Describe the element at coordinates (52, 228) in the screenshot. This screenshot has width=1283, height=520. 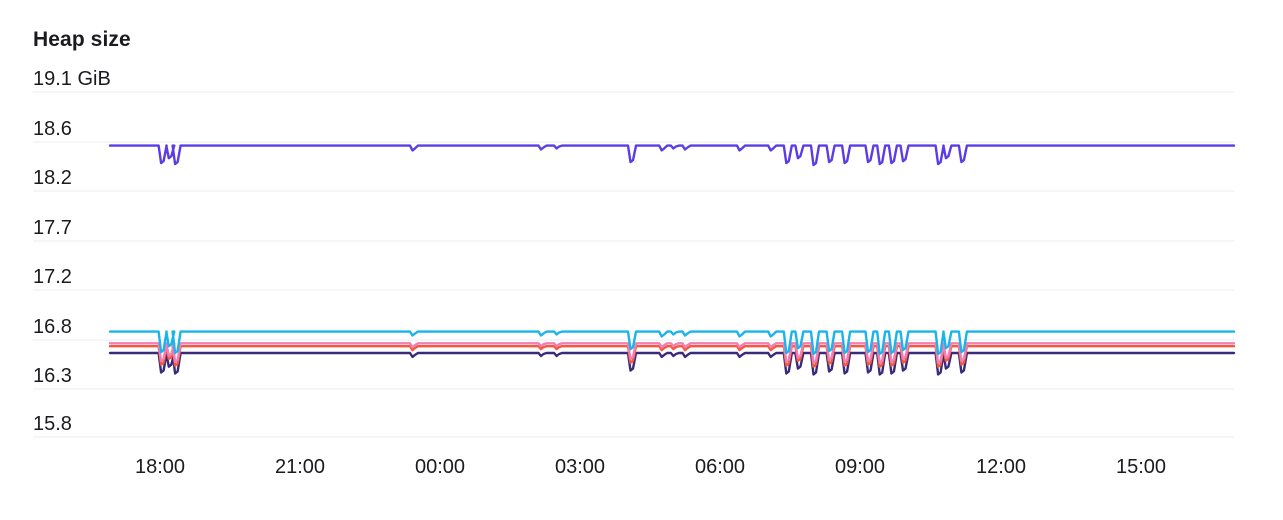
I see `y-tick-label: 17.7` at that location.